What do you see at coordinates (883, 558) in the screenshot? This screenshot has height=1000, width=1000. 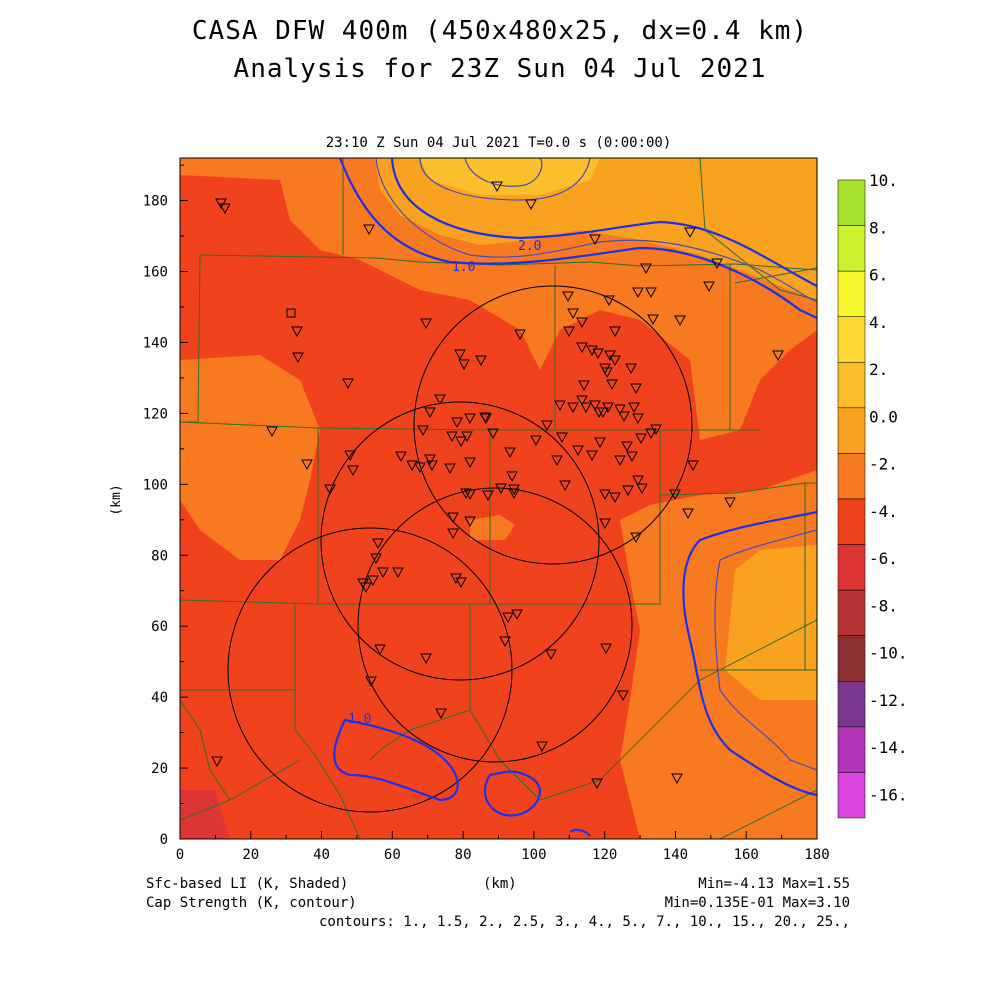 I see `colorbar-label: -6.` at bounding box center [883, 558].